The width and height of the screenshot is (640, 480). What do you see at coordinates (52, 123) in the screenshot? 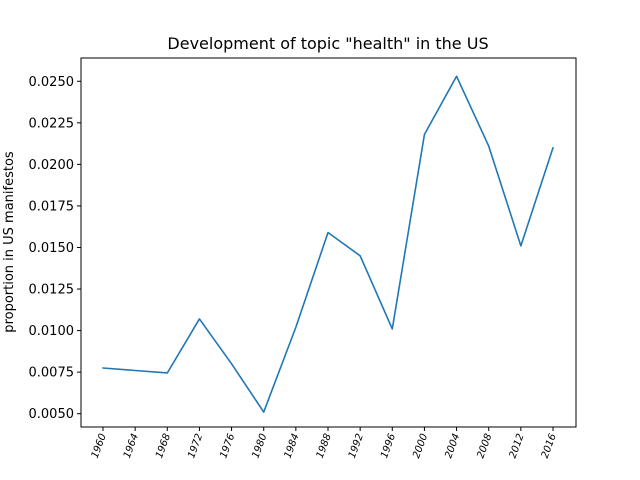
I see `y-tick-label: 0.0225` at bounding box center [52, 123].